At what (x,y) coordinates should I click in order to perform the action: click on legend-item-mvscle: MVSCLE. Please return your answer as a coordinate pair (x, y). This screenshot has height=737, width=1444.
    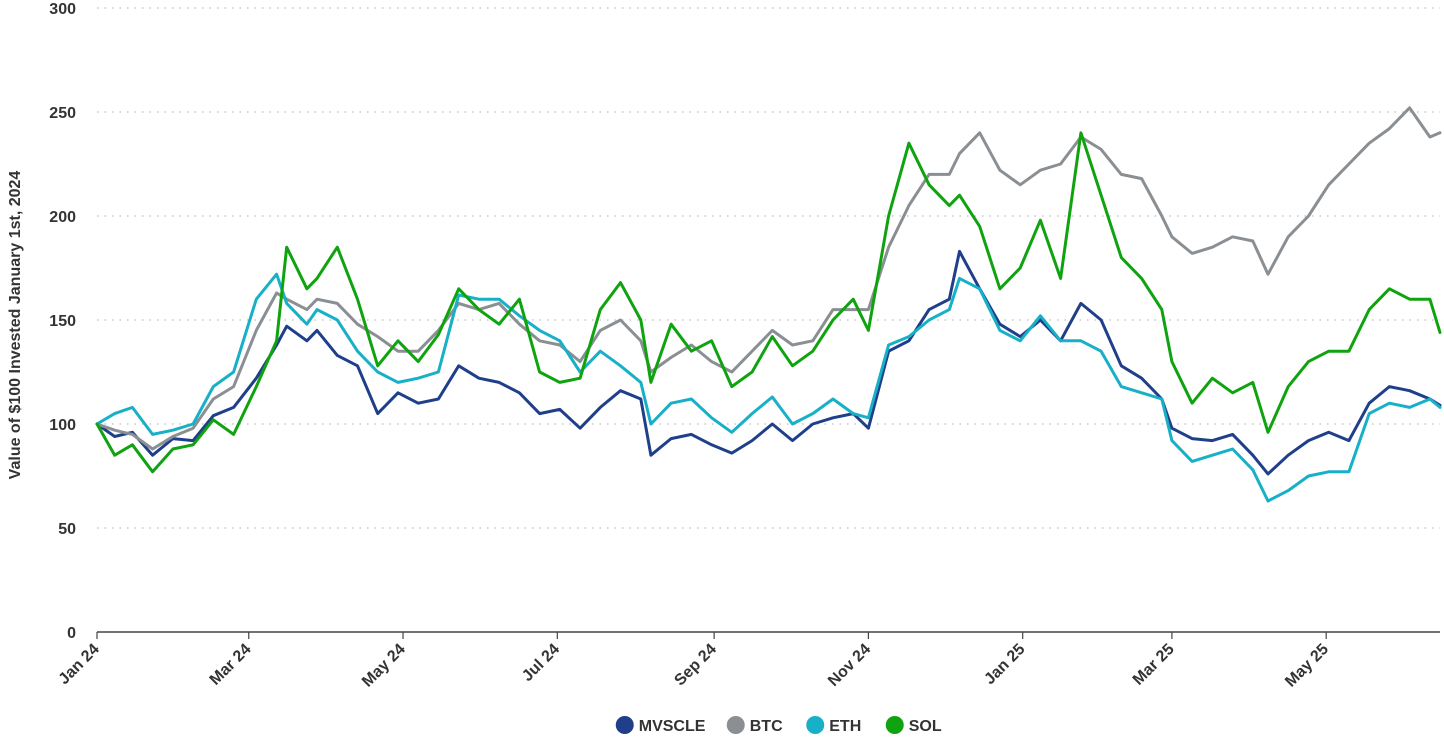
    Looking at the image, I should click on (660, 725).